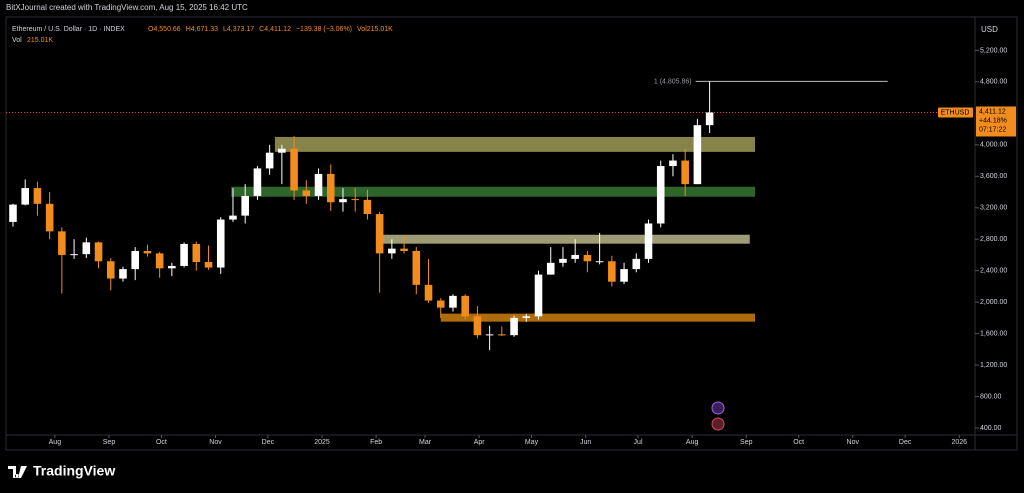 This screenshot has height=493, width=1024. Describe the element at coordinates (17, 472) in the screenshot. I see `logo-icon` at that location.